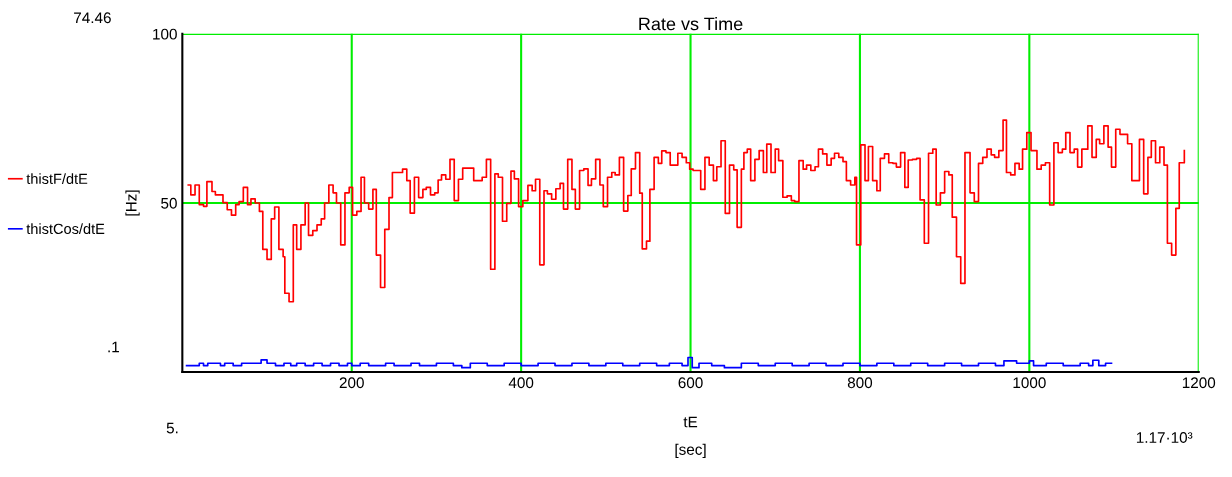  What do you see at coordinates (1164, 437) in the screenshot?
I see `text: 1.17·10³` at bounding box center [1164, 437].